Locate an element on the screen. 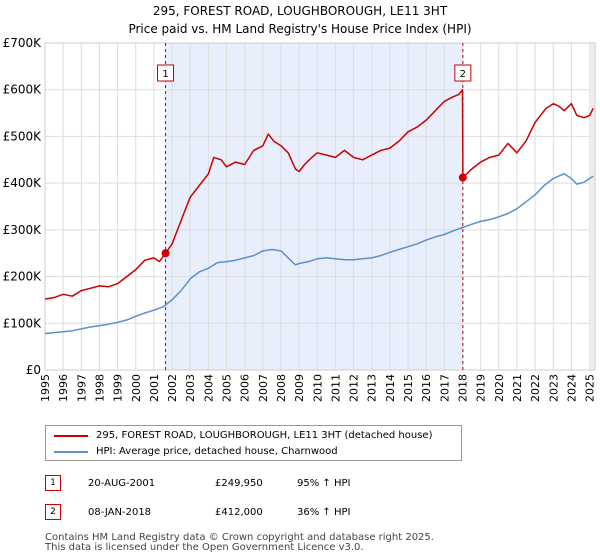 This screenshot has height=560, width=600. x-tick-label: 2024 is located at coordinates (571, 388).